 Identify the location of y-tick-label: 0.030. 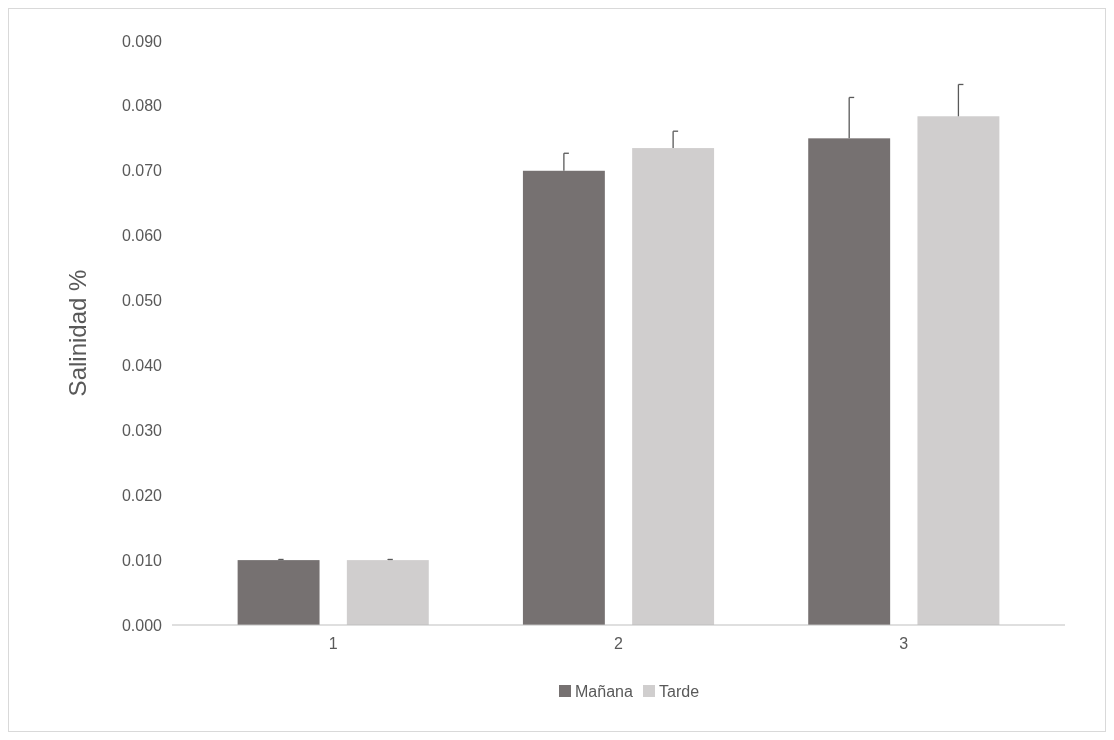
(142, 430).